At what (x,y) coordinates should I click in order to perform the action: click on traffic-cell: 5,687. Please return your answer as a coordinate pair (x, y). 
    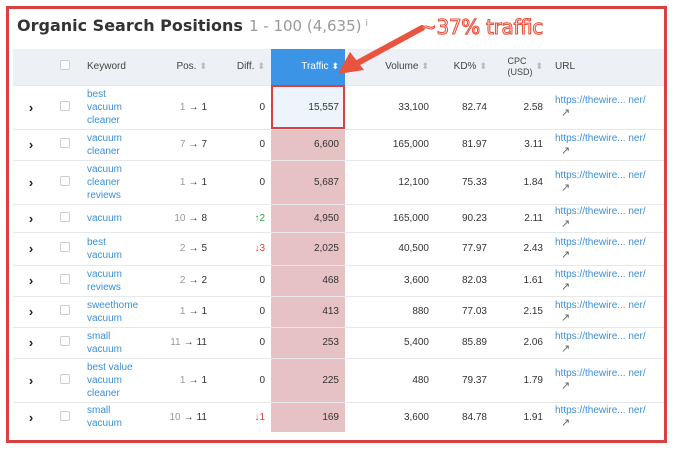
    Looking at the image, I should click on (308, 182).